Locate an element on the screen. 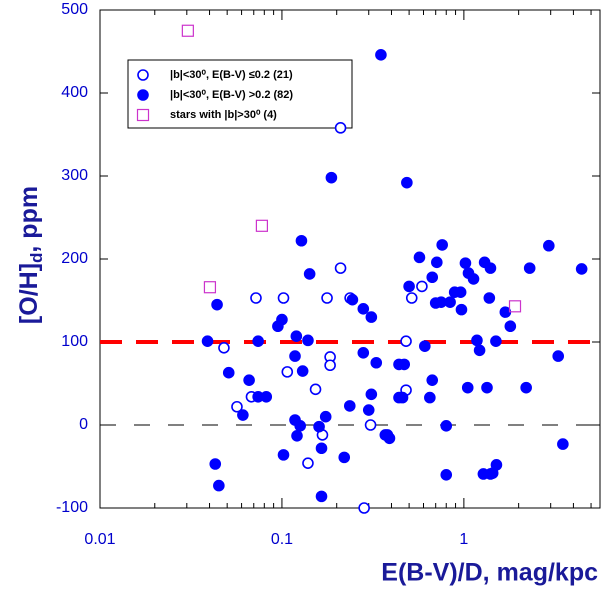  y-tick-label: -100 is located at coordinates (72, 507).